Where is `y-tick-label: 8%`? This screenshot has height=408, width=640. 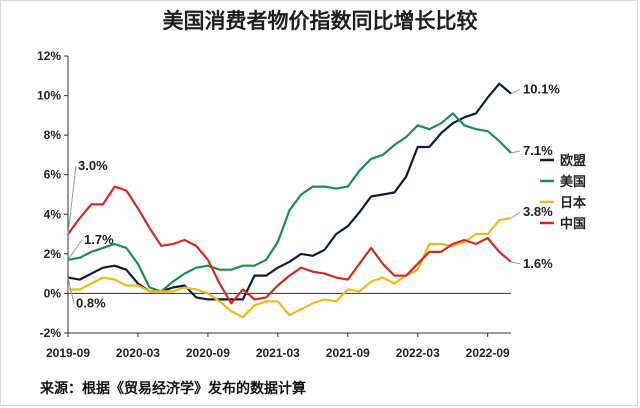
y-tick-label: 8% is located at coordinates (53, 135).